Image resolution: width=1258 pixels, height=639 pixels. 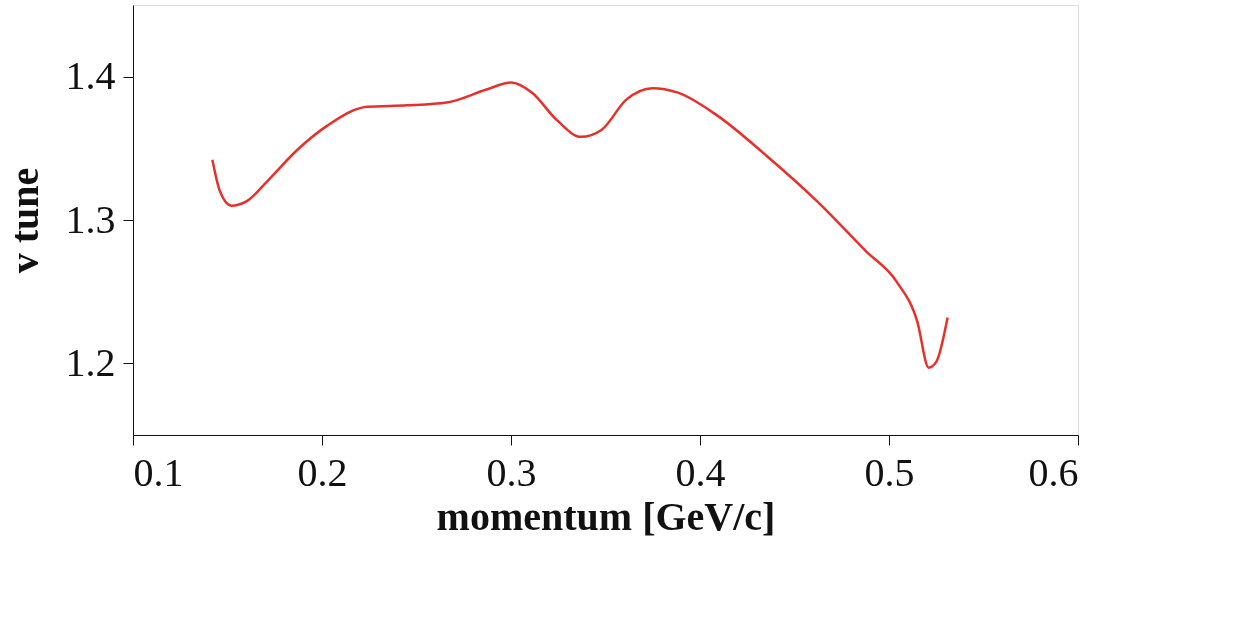 What do you see at coordinates (322, 472) in the screenshot?
I see `x-tick-label: 0.2` at bounding box center [322, 472].